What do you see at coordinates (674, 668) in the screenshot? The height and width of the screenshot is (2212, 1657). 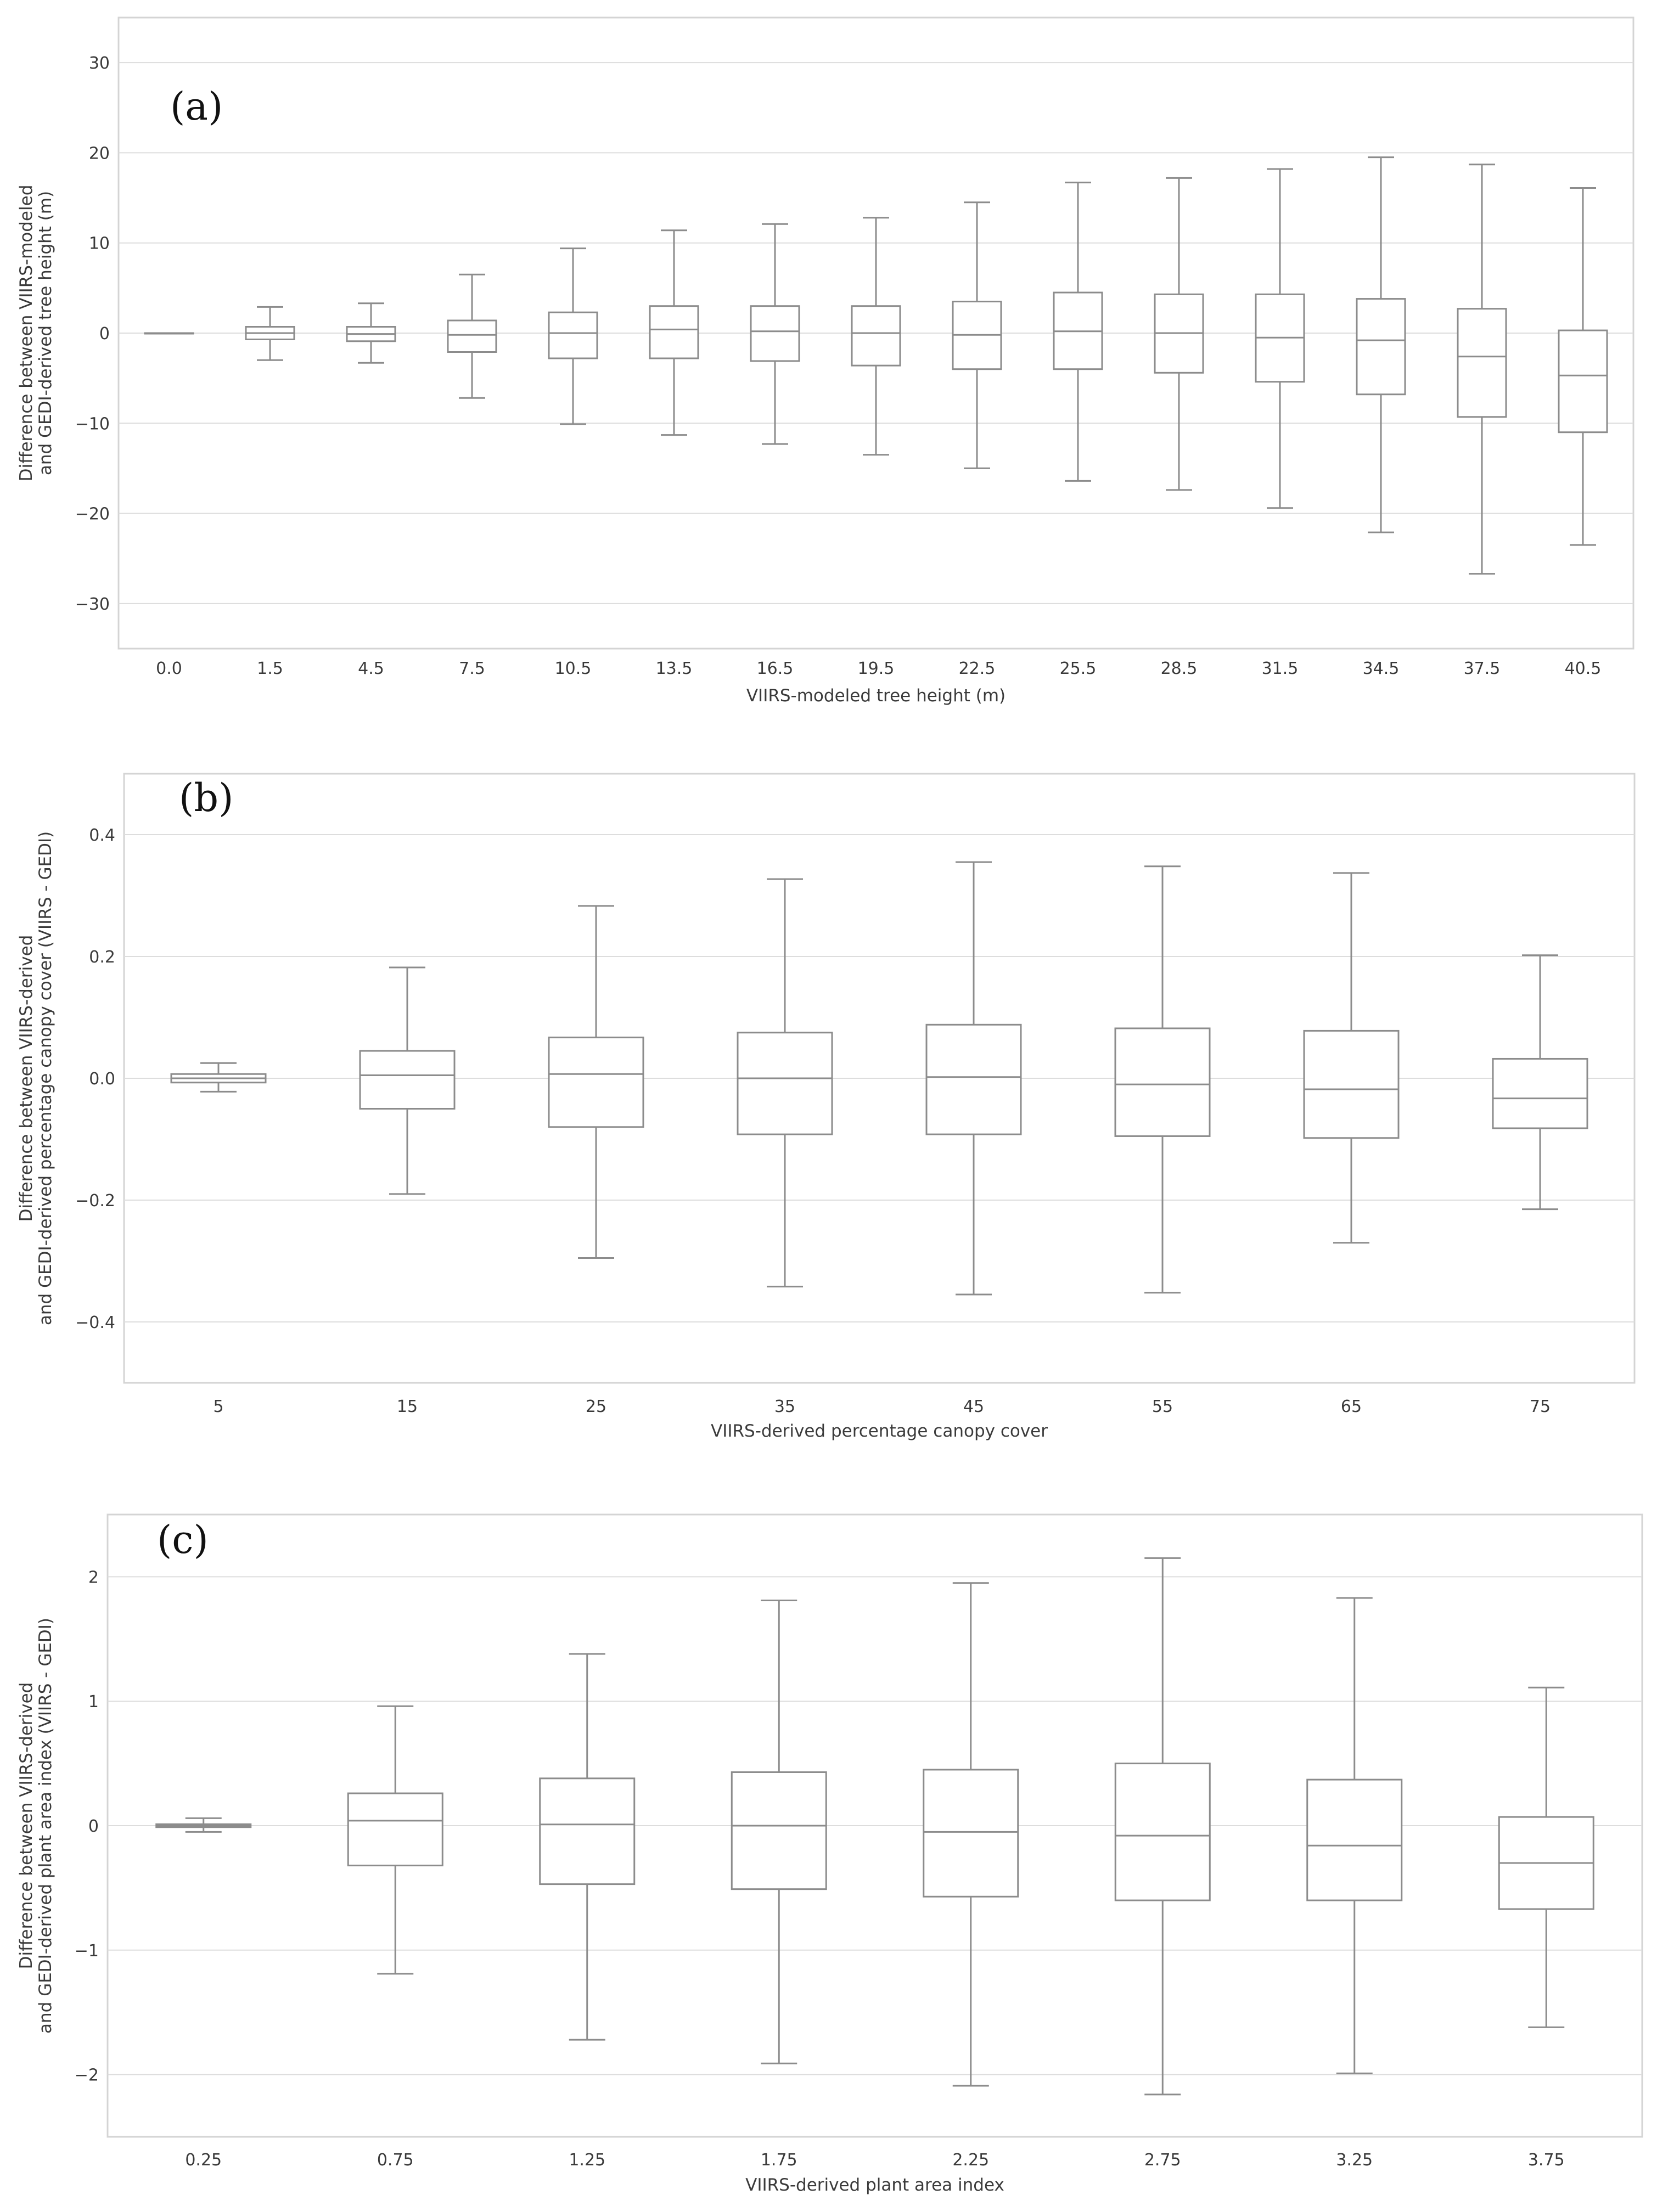 I see `x-tick-label: 13.5` at bounding box center [674, 668].